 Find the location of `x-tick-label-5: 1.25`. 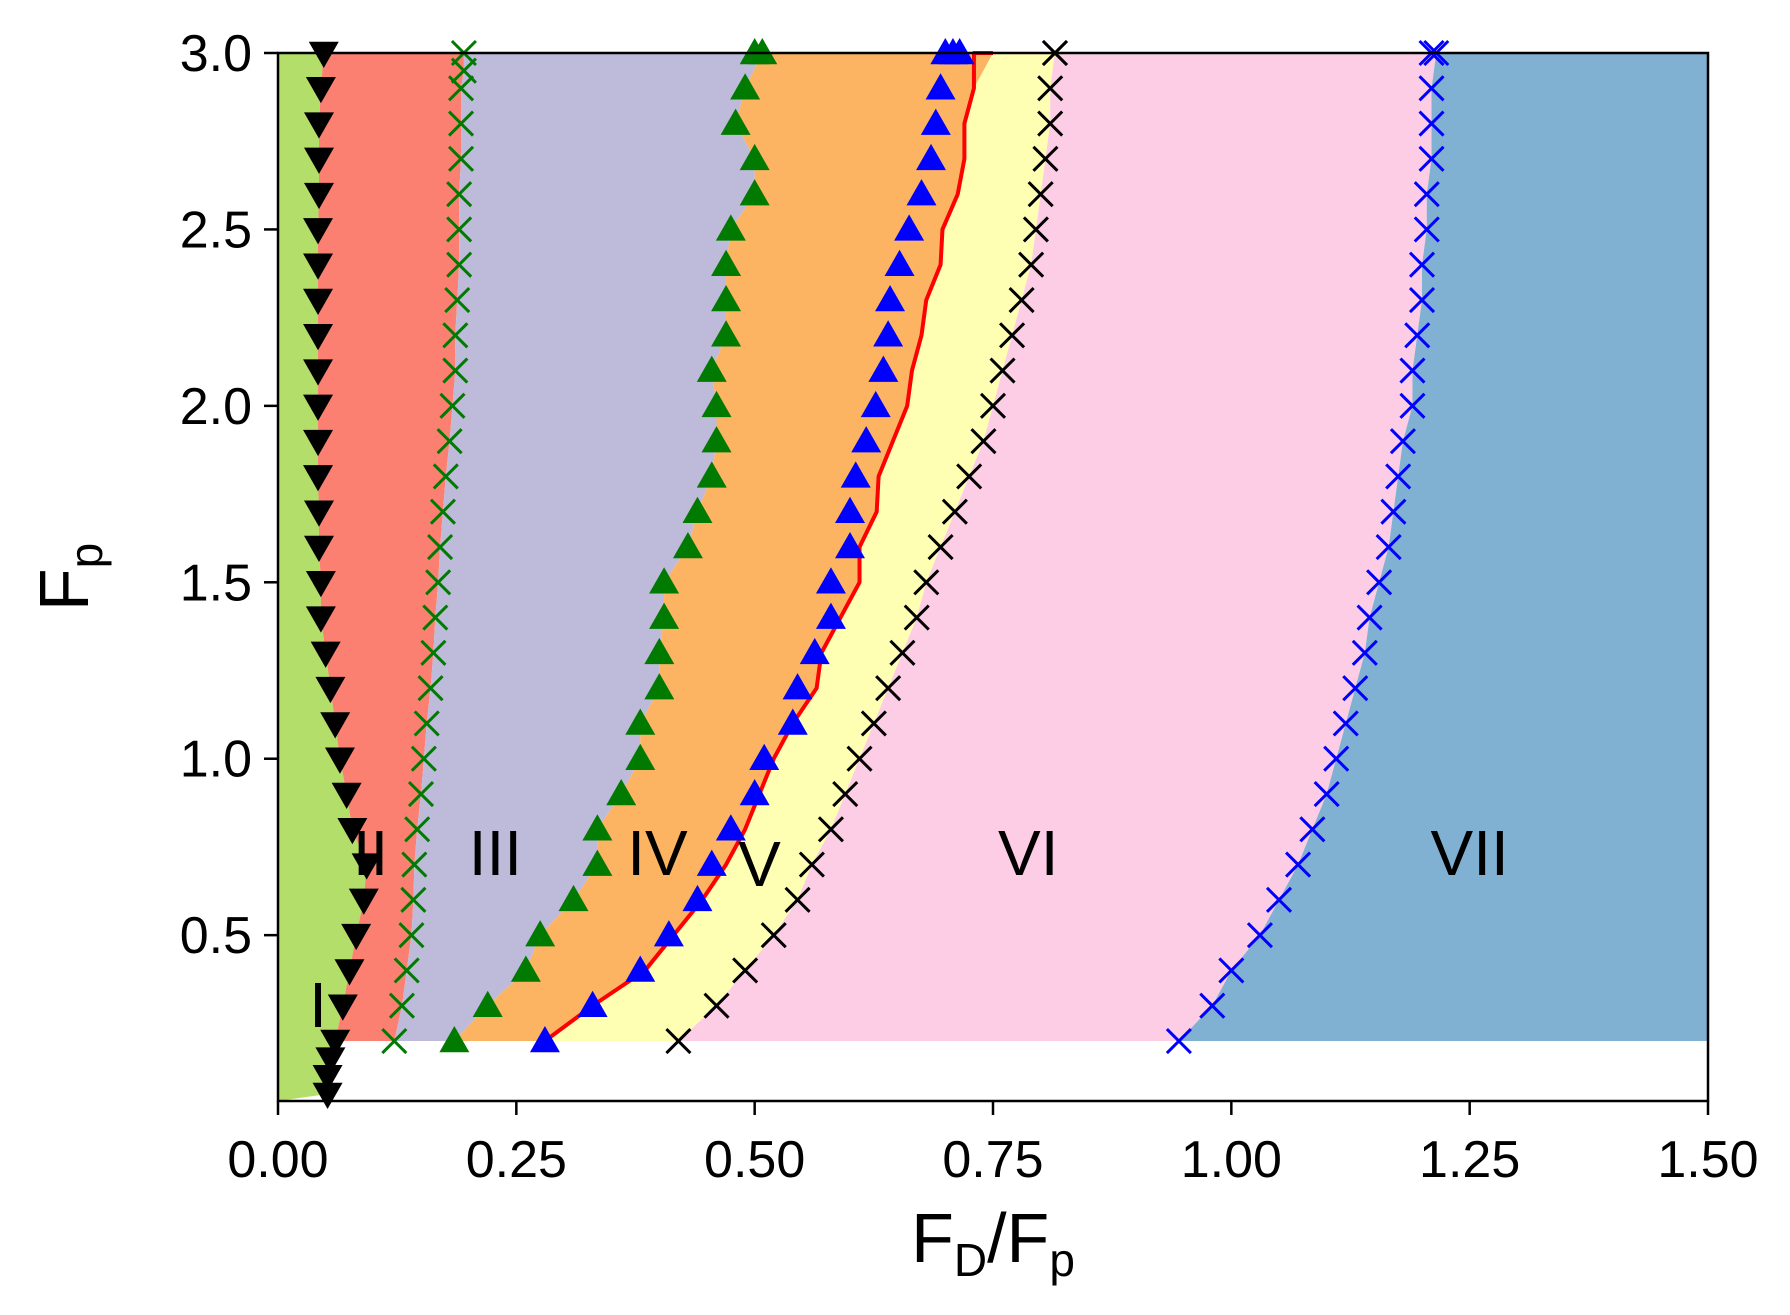

x-tick-label-5: 1.25 is located at coordinates (1469, 1160).